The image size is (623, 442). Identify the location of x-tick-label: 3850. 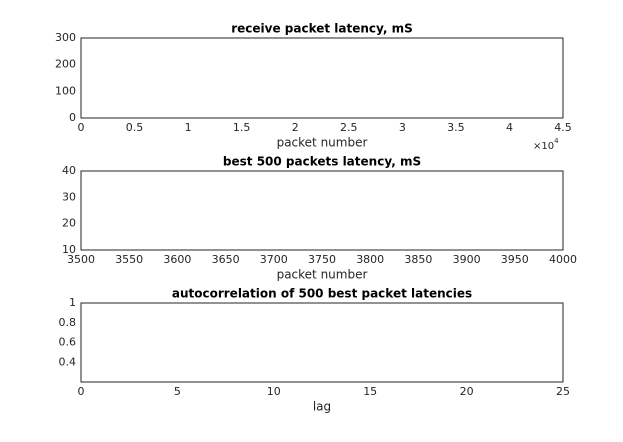
(418, 259).